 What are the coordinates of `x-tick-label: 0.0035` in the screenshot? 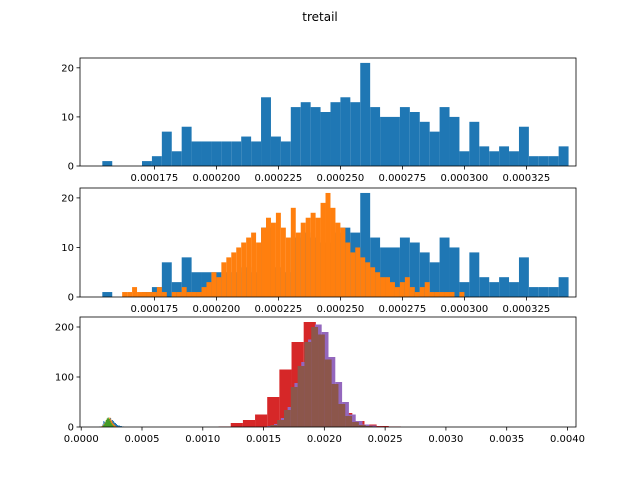 It's located at (506, 439).